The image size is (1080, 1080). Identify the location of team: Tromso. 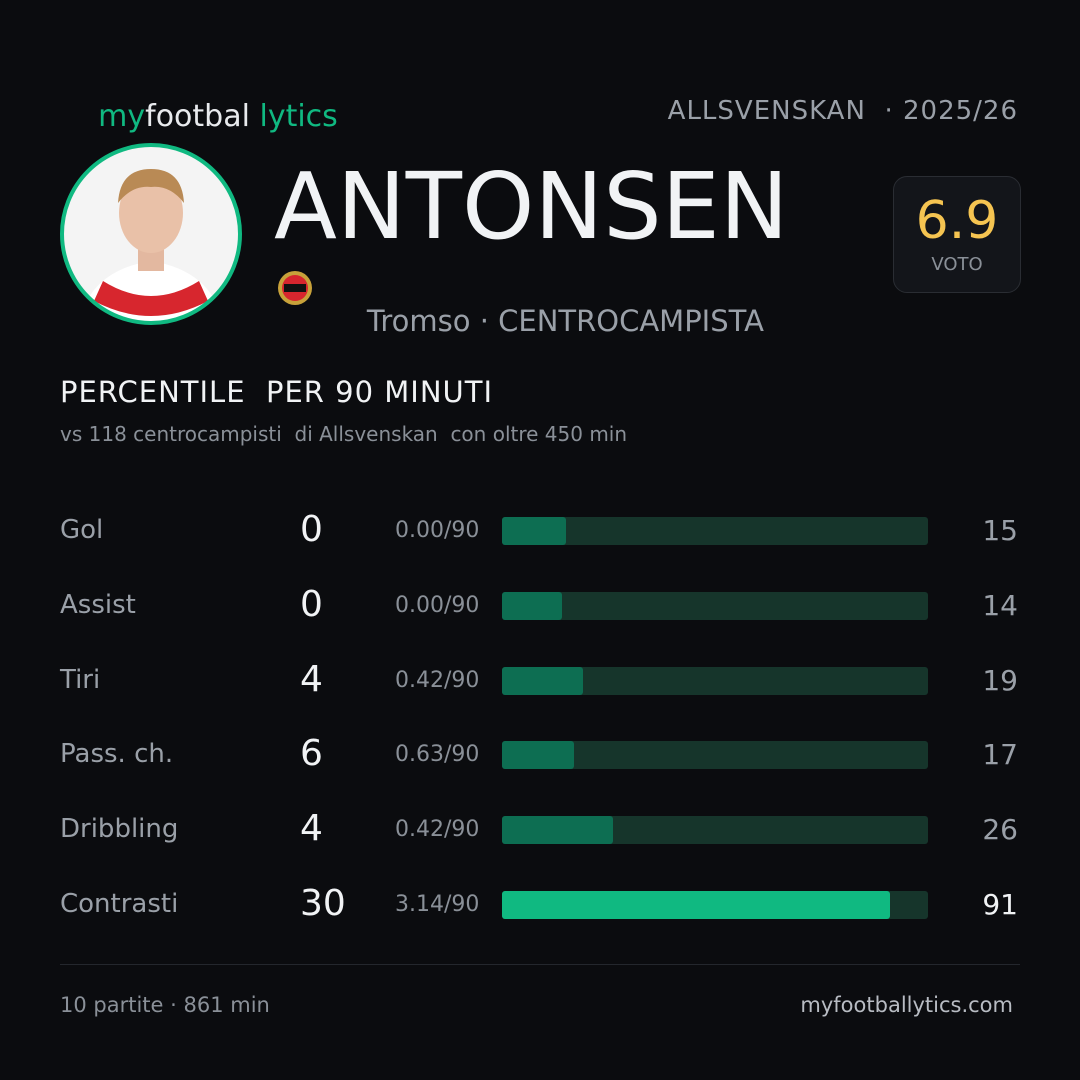
(418, 321).